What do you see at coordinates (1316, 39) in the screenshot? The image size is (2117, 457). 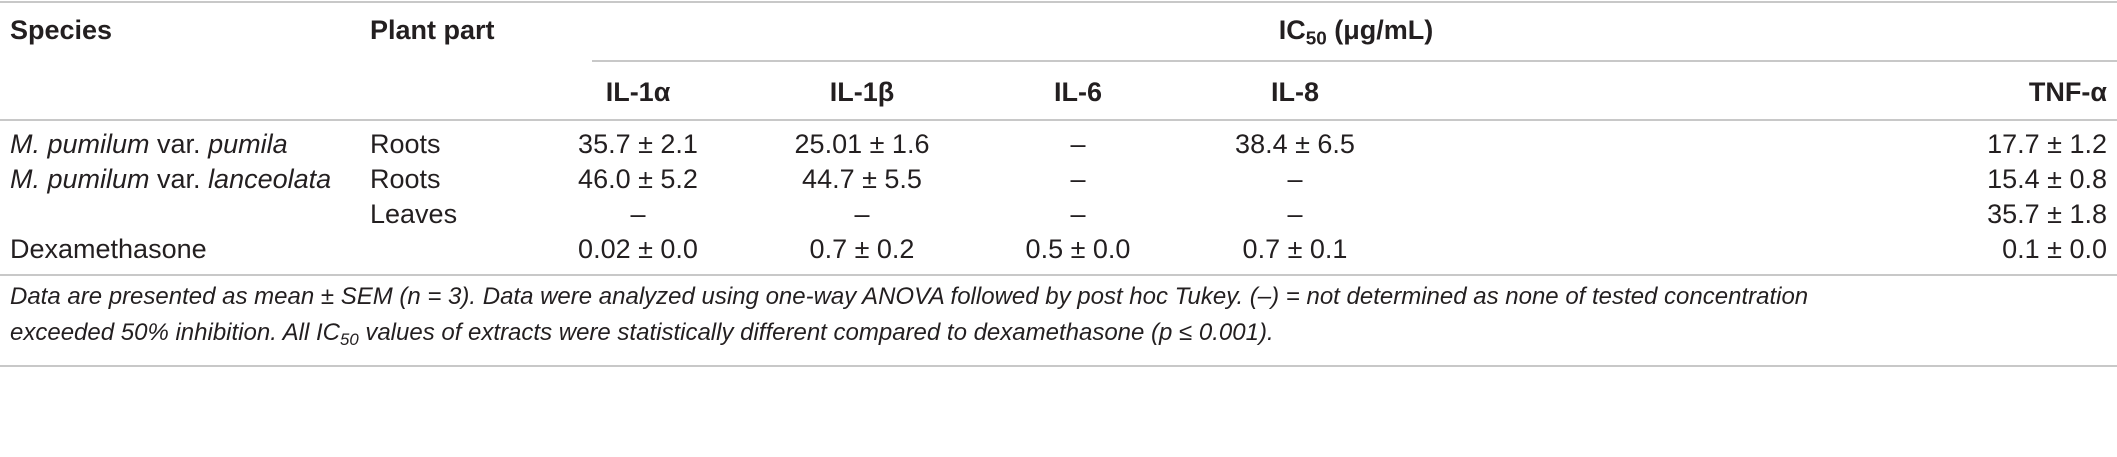 I see `header-ic50-subscript: 50` at bounding box center [1316, 39].